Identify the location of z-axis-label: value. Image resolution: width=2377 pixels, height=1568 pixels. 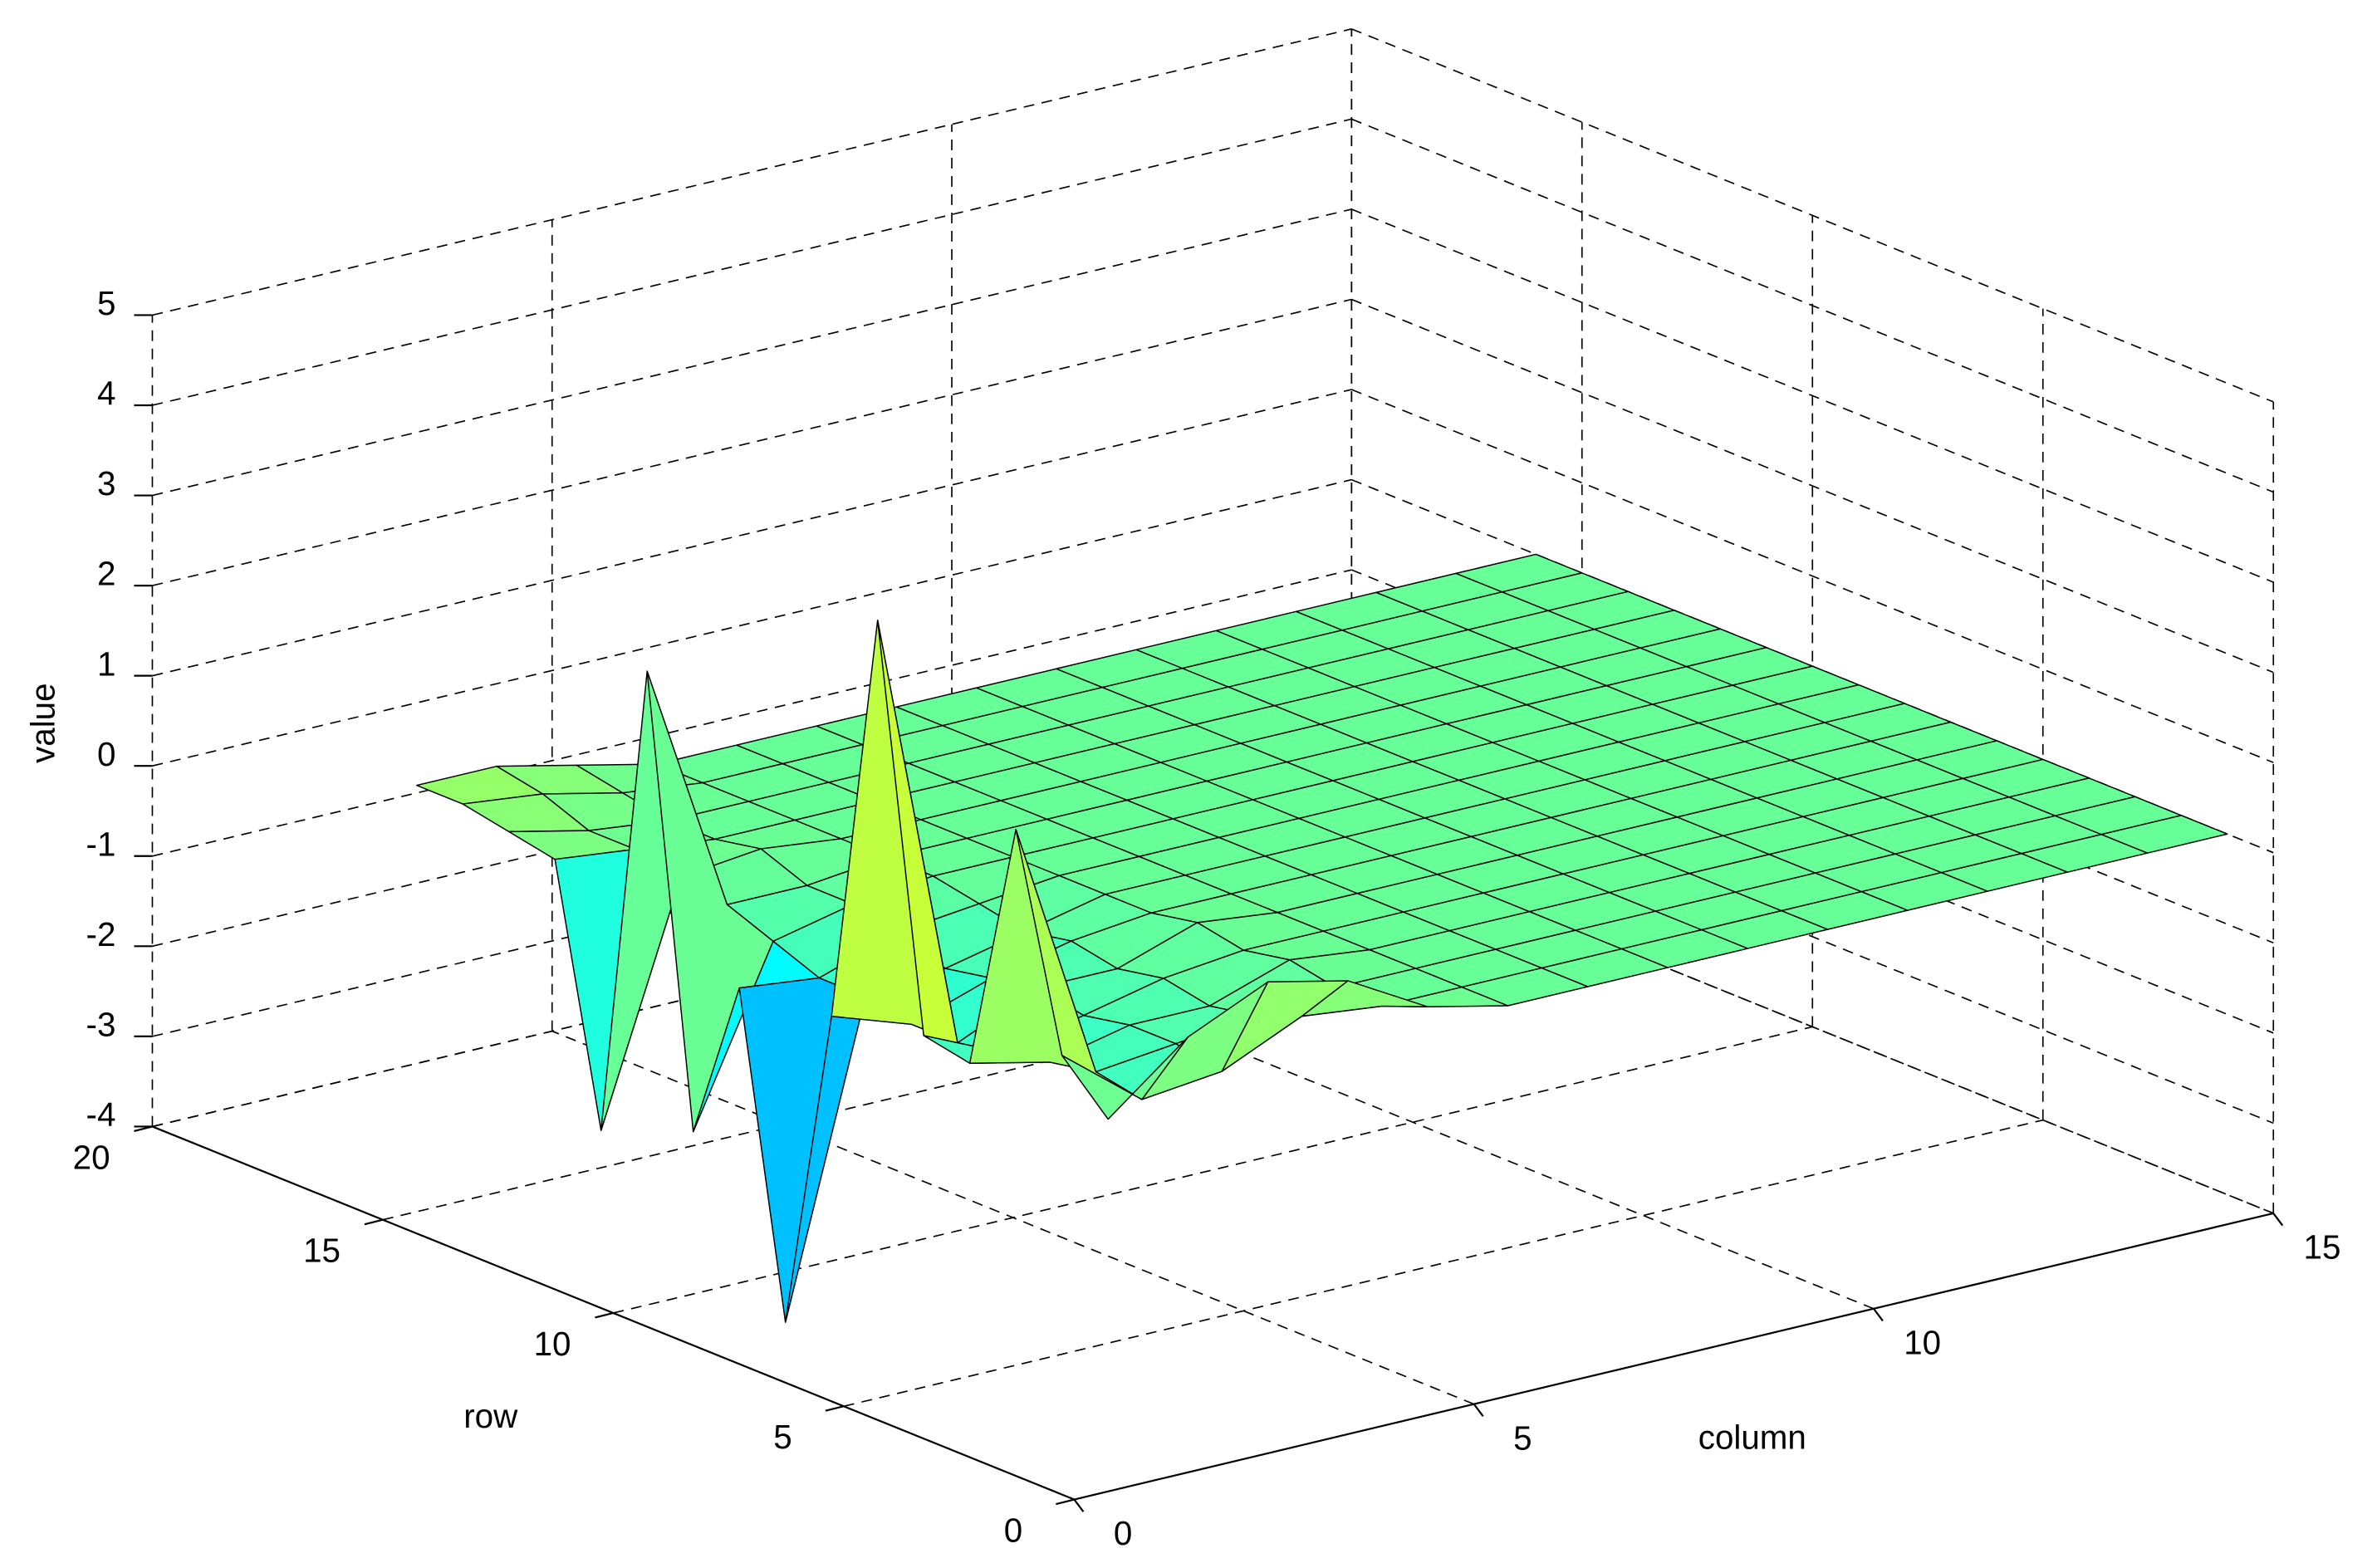
(43, 722).